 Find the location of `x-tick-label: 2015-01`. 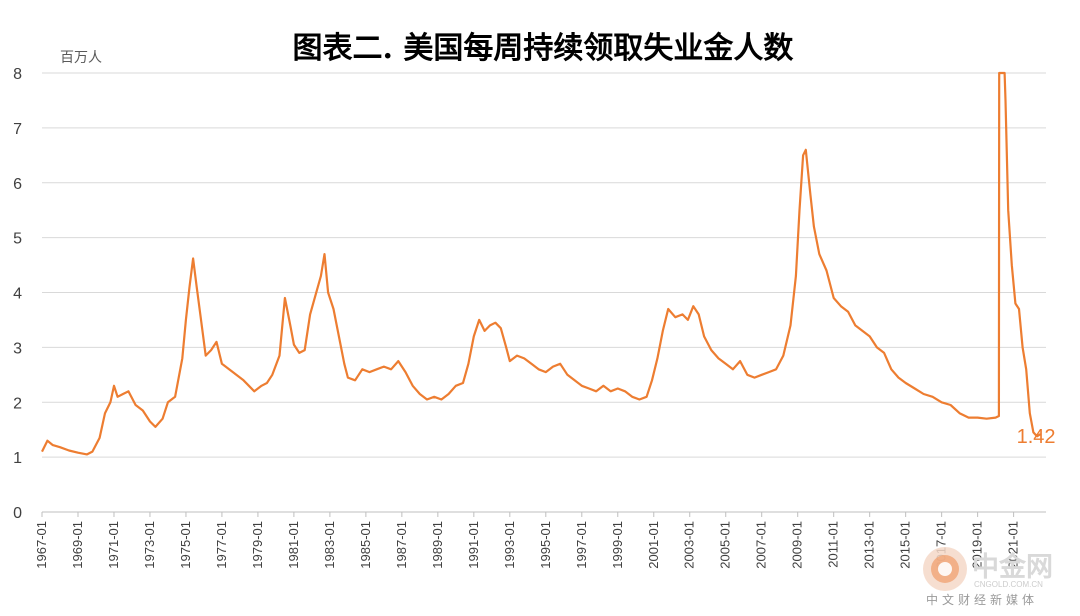

x-tick-label: 2015-01 is located at coordinates (905, 545).